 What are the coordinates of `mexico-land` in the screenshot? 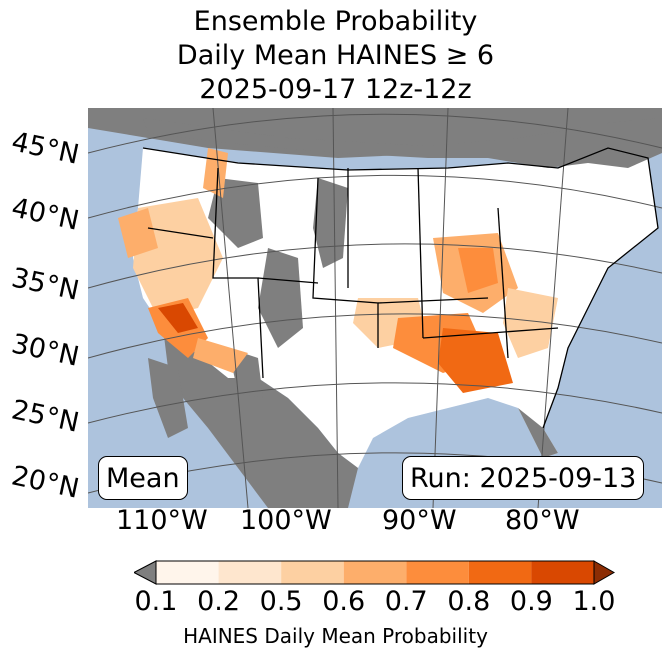 It's located at (260, 418).